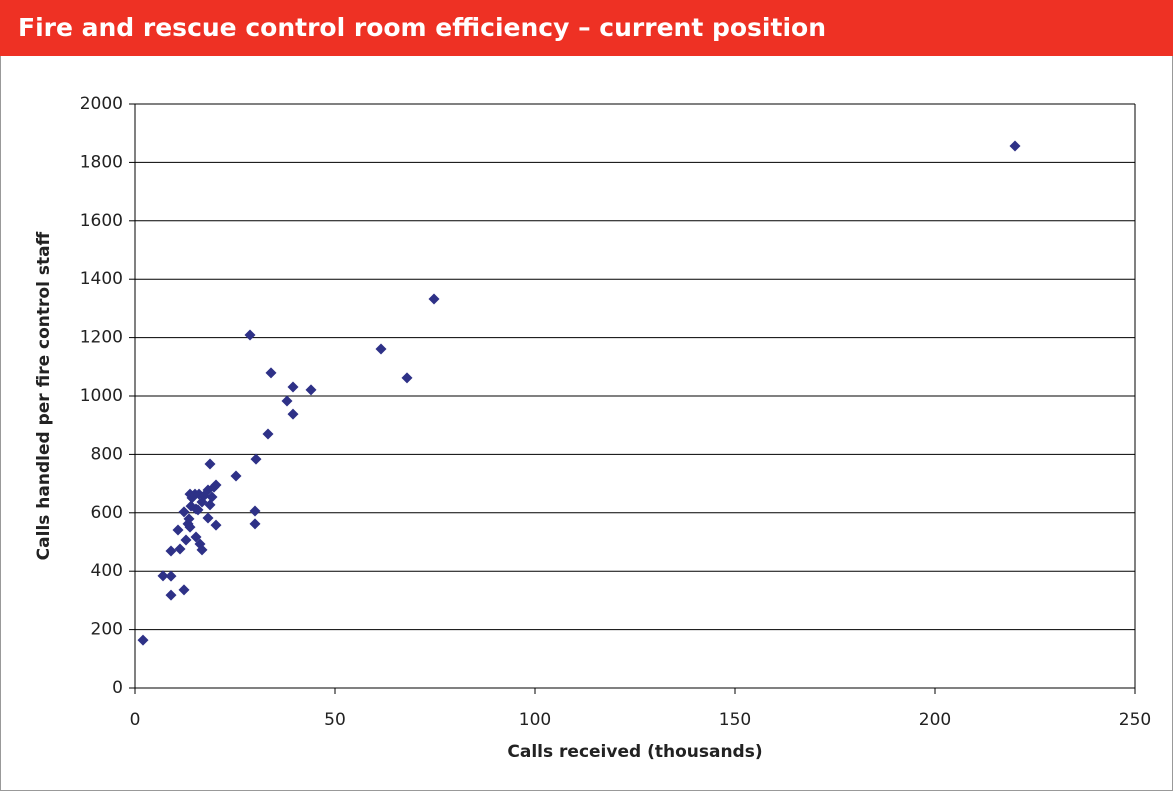 This screenshot has height=791, width=1173. I want to click on y-tick-label: 1600, so click(101, 221).